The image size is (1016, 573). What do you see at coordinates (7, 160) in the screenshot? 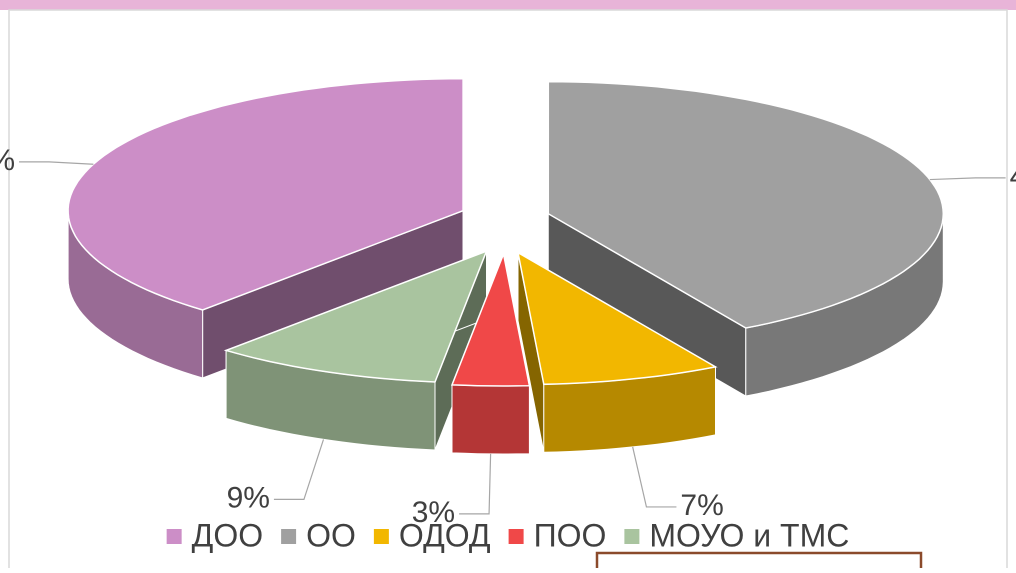
I see `data-label: 37%` at bounding box center [7, 160].